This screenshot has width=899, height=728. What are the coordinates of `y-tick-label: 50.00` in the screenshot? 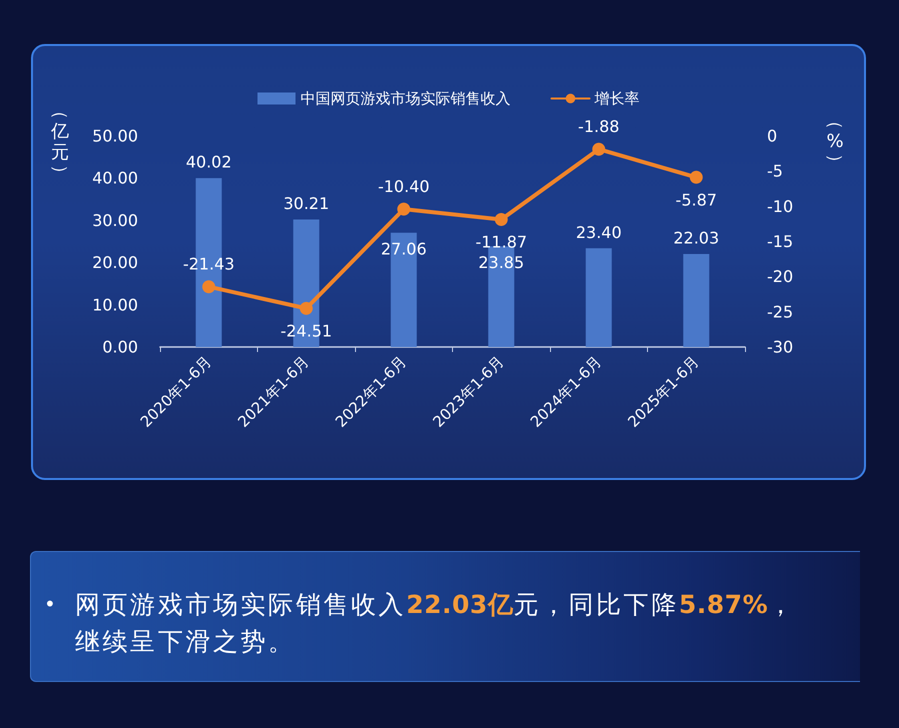 It's located at (115, 136).